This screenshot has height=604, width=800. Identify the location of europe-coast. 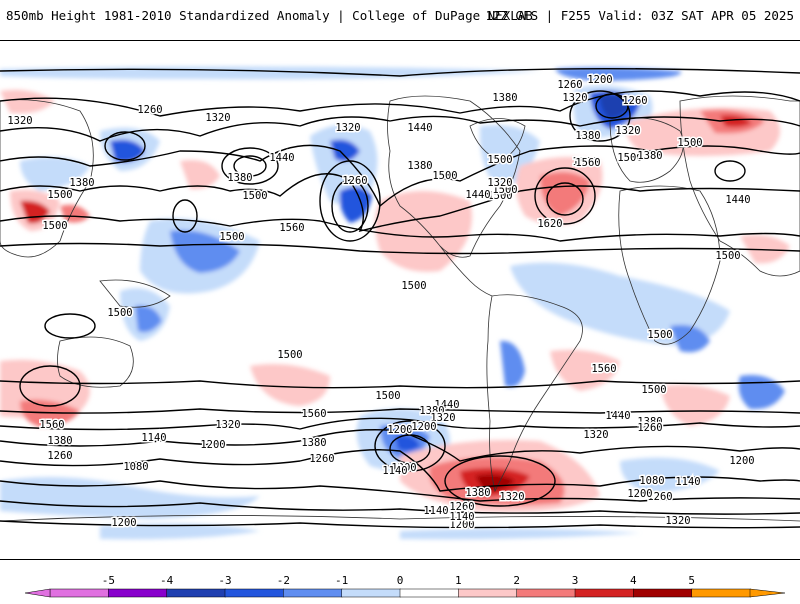
(646, 150).